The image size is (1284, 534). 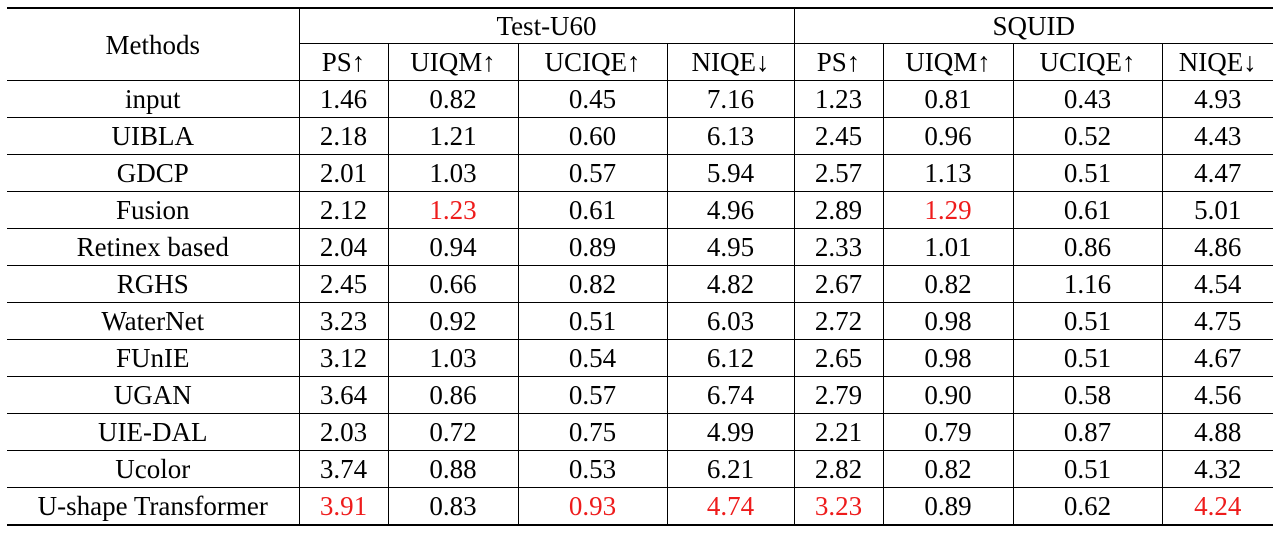 I want to click on method-name: input, so click(x=153, y=99).